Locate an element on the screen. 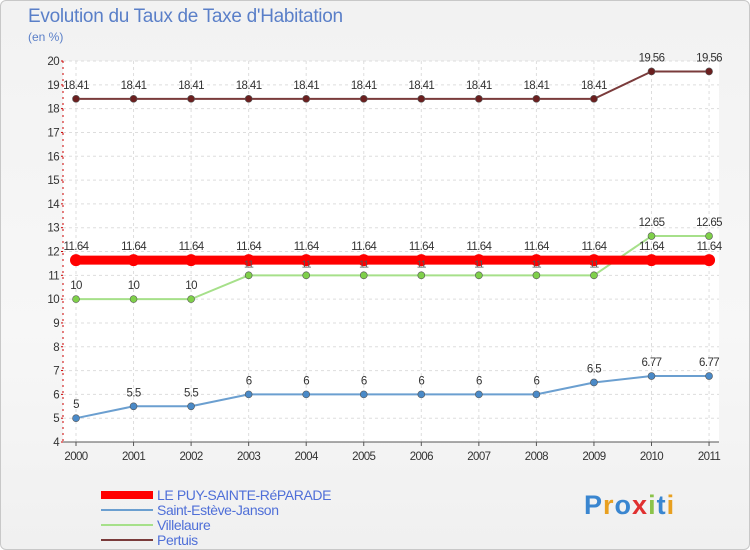  chart-title: Evolution du Taux de Taxe d'Habitation is located at coordinates (185, 16).